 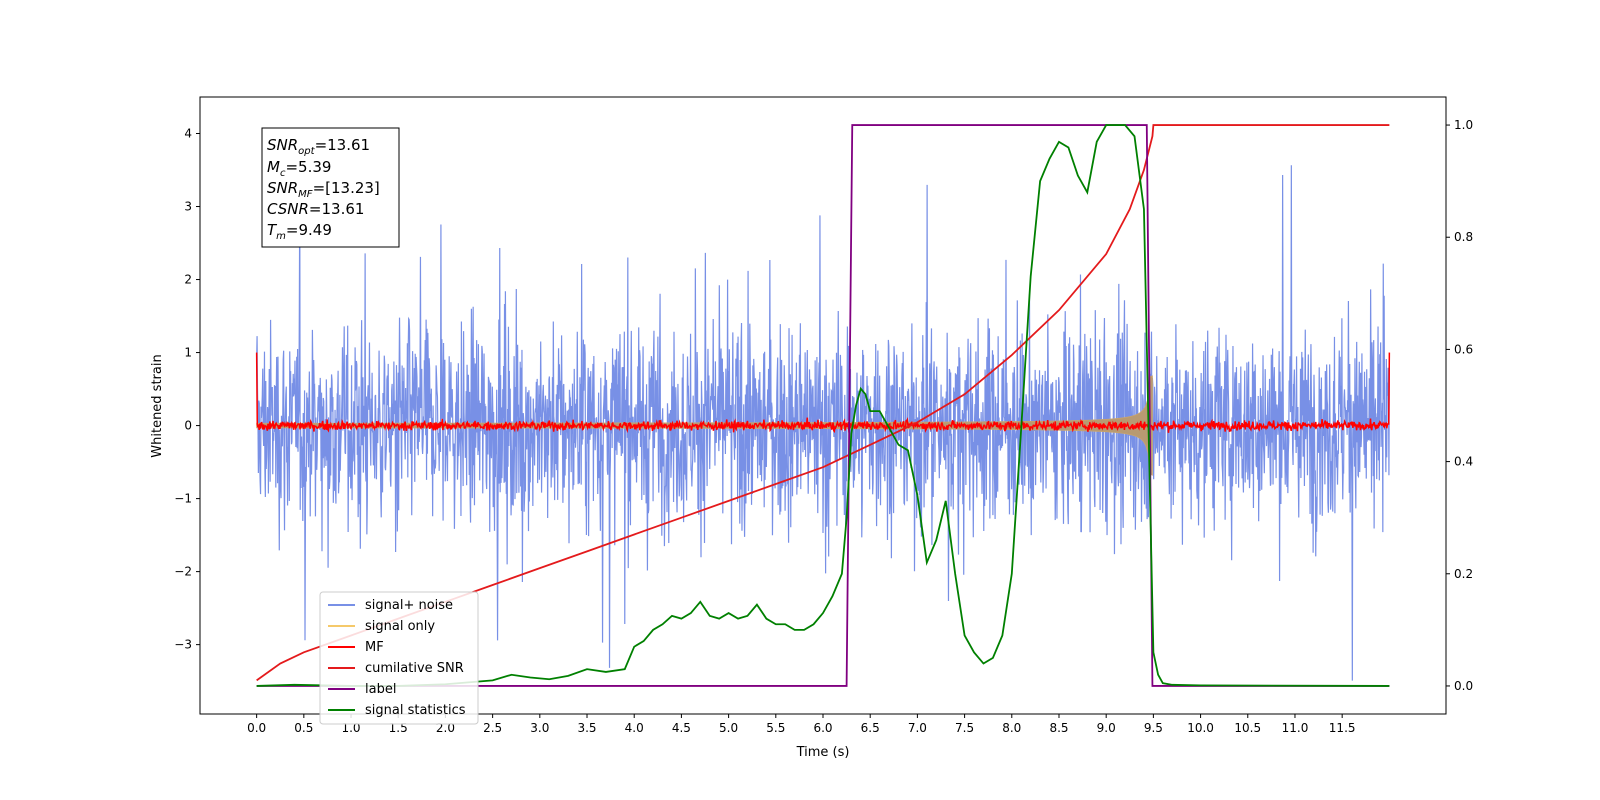 I want to click on legend-label-mf: MF, so click(x=374, y=647).